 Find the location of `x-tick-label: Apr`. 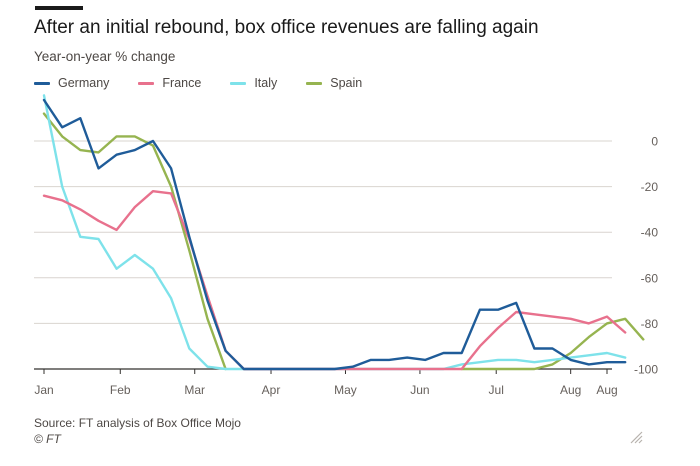

x-tick-label: Apr is located at coordinates (271, 390).